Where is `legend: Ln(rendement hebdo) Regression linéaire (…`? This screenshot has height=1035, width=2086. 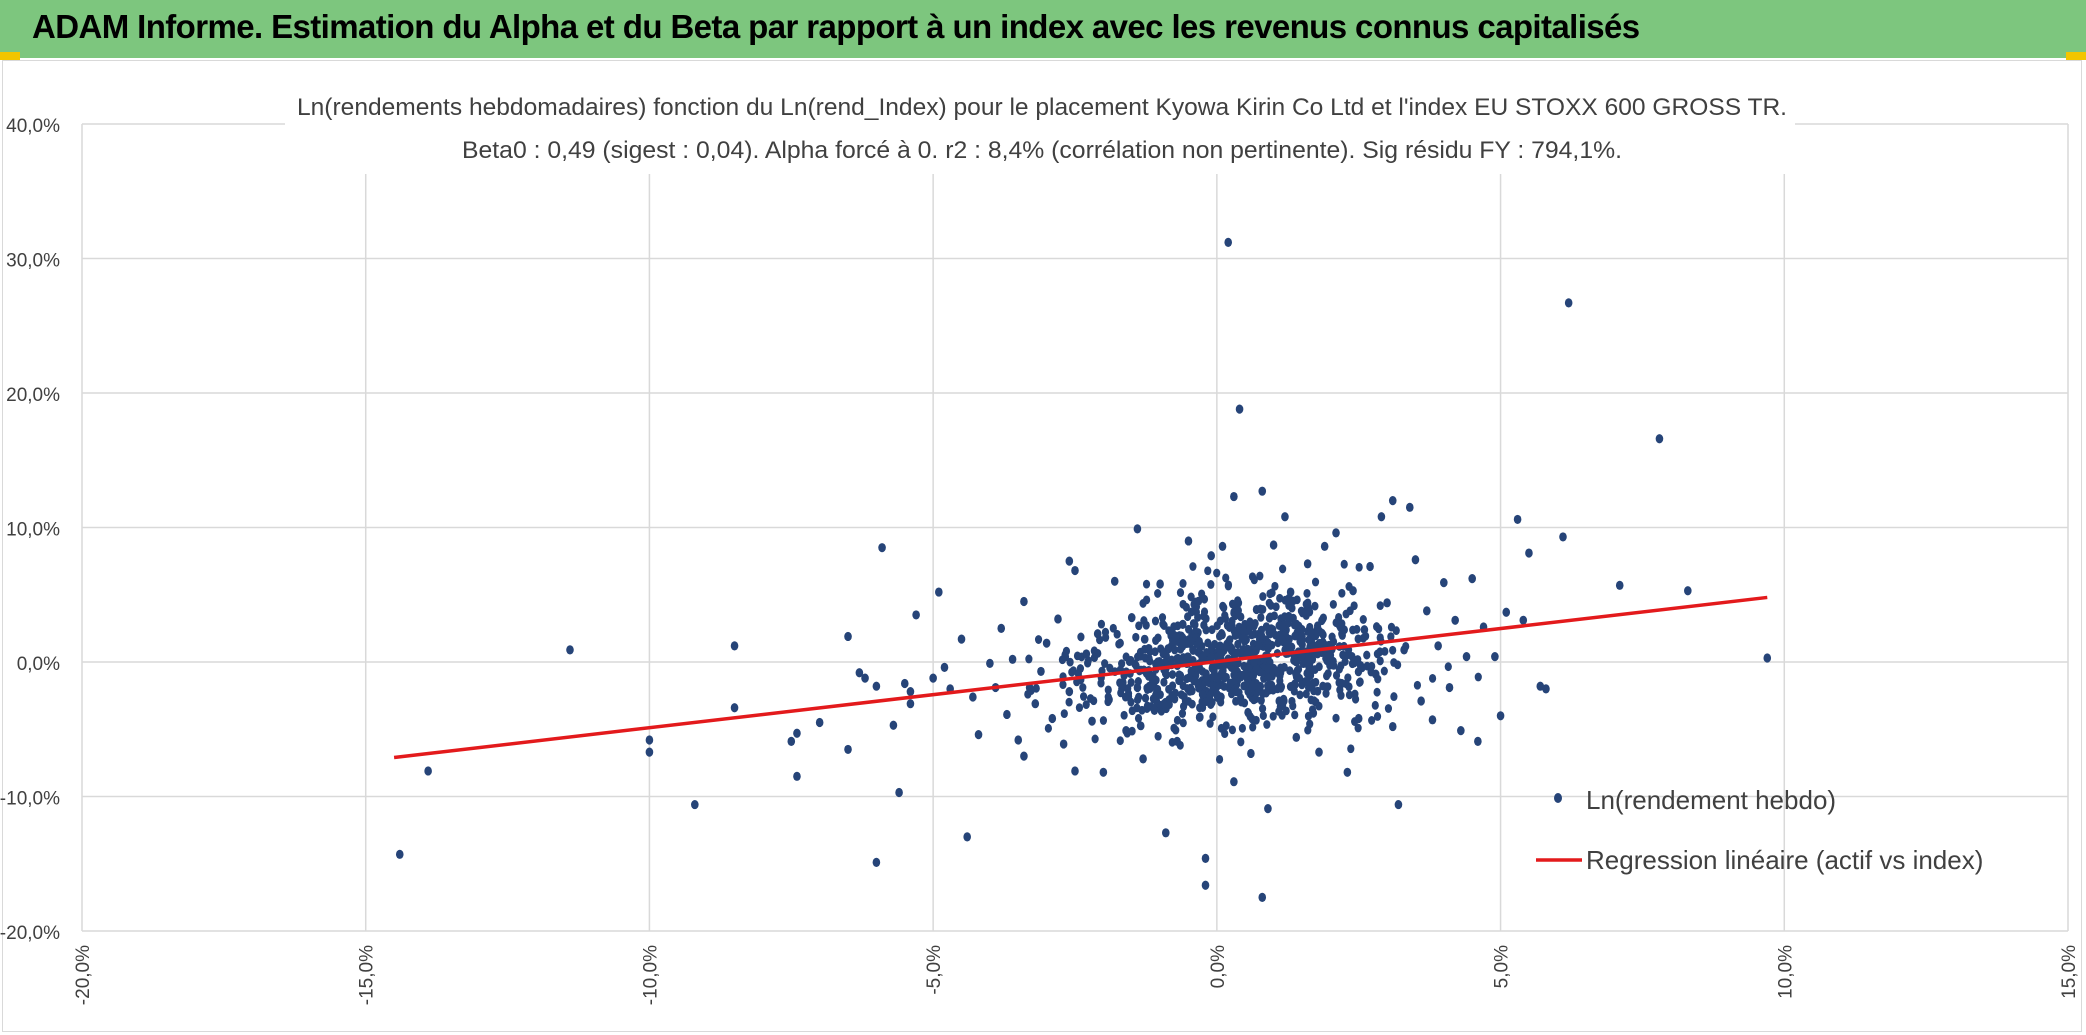 legend: Ln(rendement hebdo) Regression linéaire (… is located at coordinates (1759, 830).